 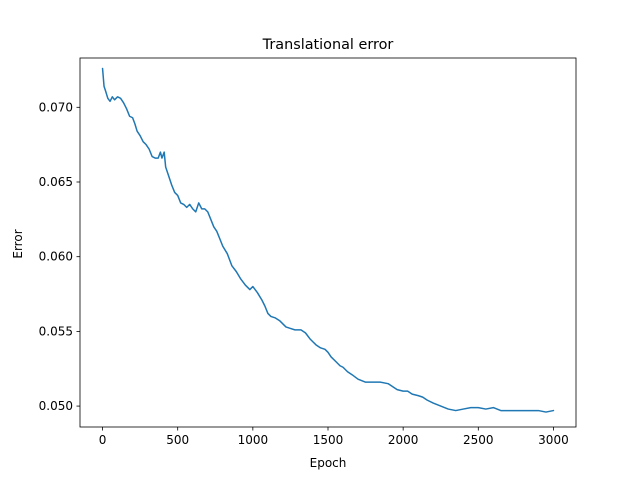 What do you see at coordinates (328, 440) in the screenshot?
I see `x-tick-label: 1500` at bounding box center [328, 440].